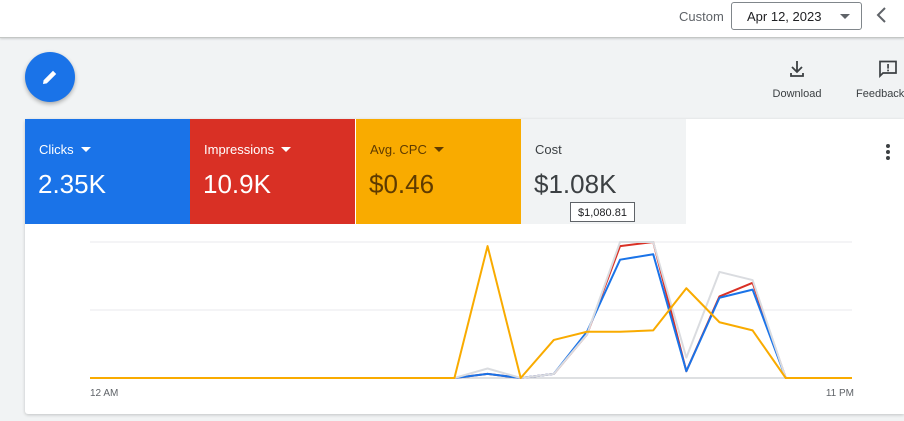 This screenshot has width=904, height=421. What do you see at coordinates (548, 149) in the screenshot?
I see `metric-cost-label: Cost` at bounding box center [548, 149].